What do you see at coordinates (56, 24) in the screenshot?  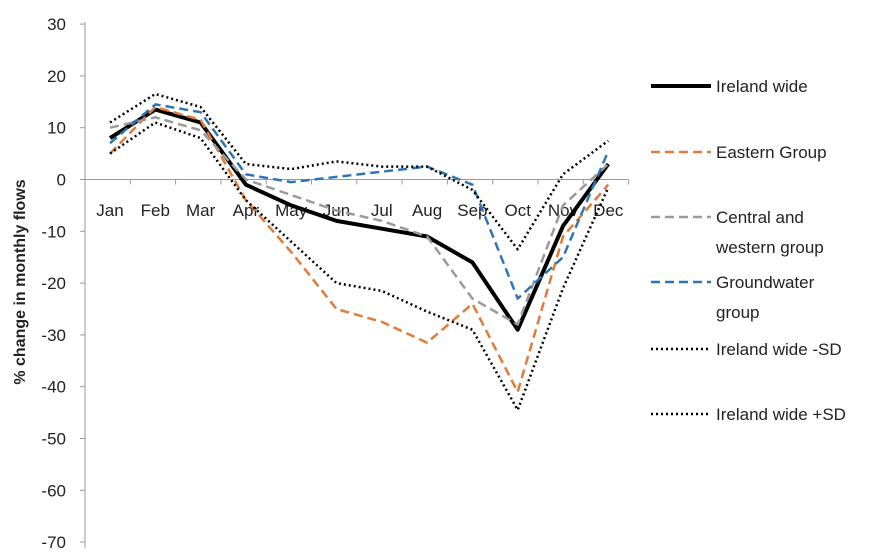 I see `y-tick-label: 30` at bounding box center [56, 24].